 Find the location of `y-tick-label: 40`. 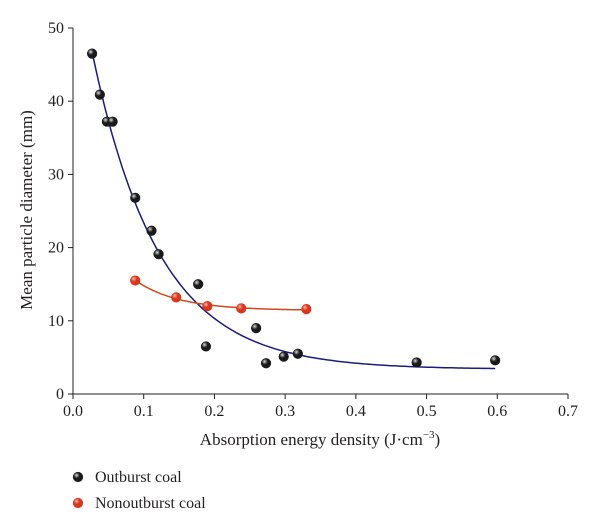

y-tick-label: 40 is located at coordinates (56, 101).